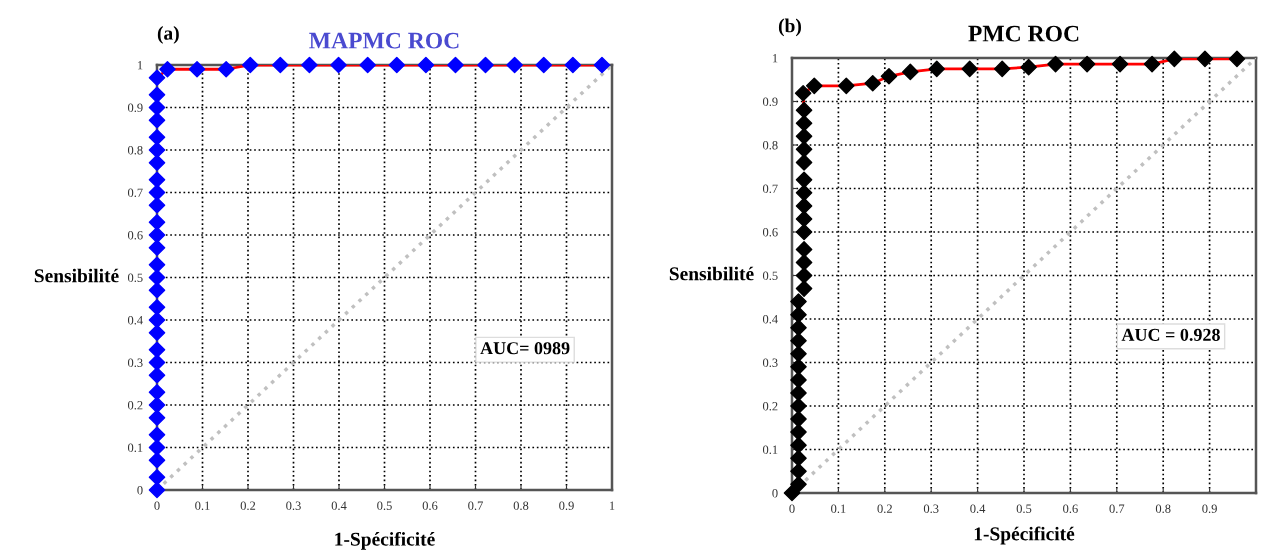 The image size is (1264, 552). What do you see at coordinates (1024, 535) in the screenshot?
I see `x-axis-title: 1-Spécificité` at bounding box center [1024, 535].